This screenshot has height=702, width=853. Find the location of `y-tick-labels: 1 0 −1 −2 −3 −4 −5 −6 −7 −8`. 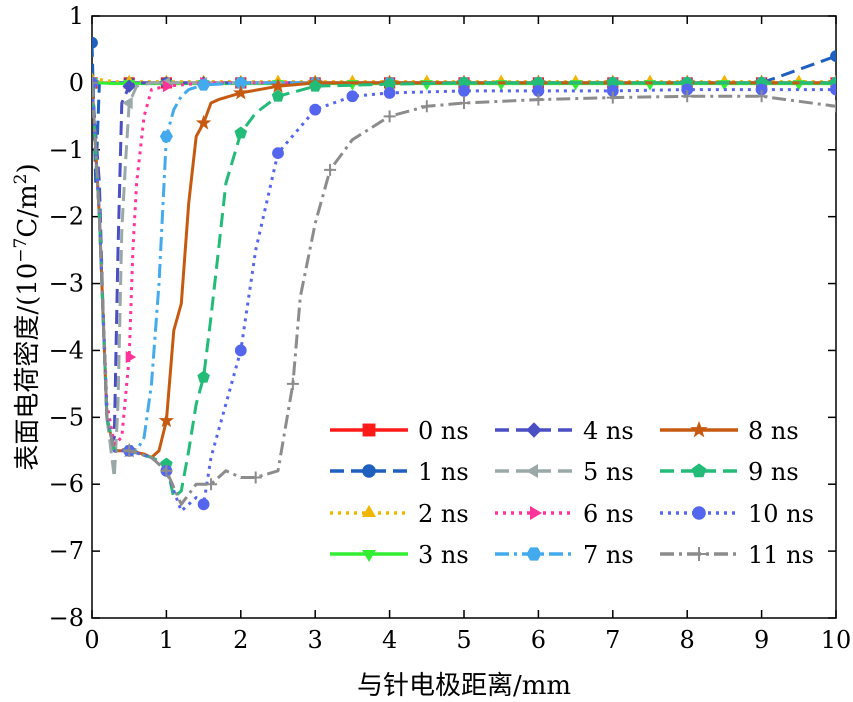

y-tick-labels: 1 0 −1 −2 −3 −4 −5 −6 −7 −8 is located at coordinates (66, 317).